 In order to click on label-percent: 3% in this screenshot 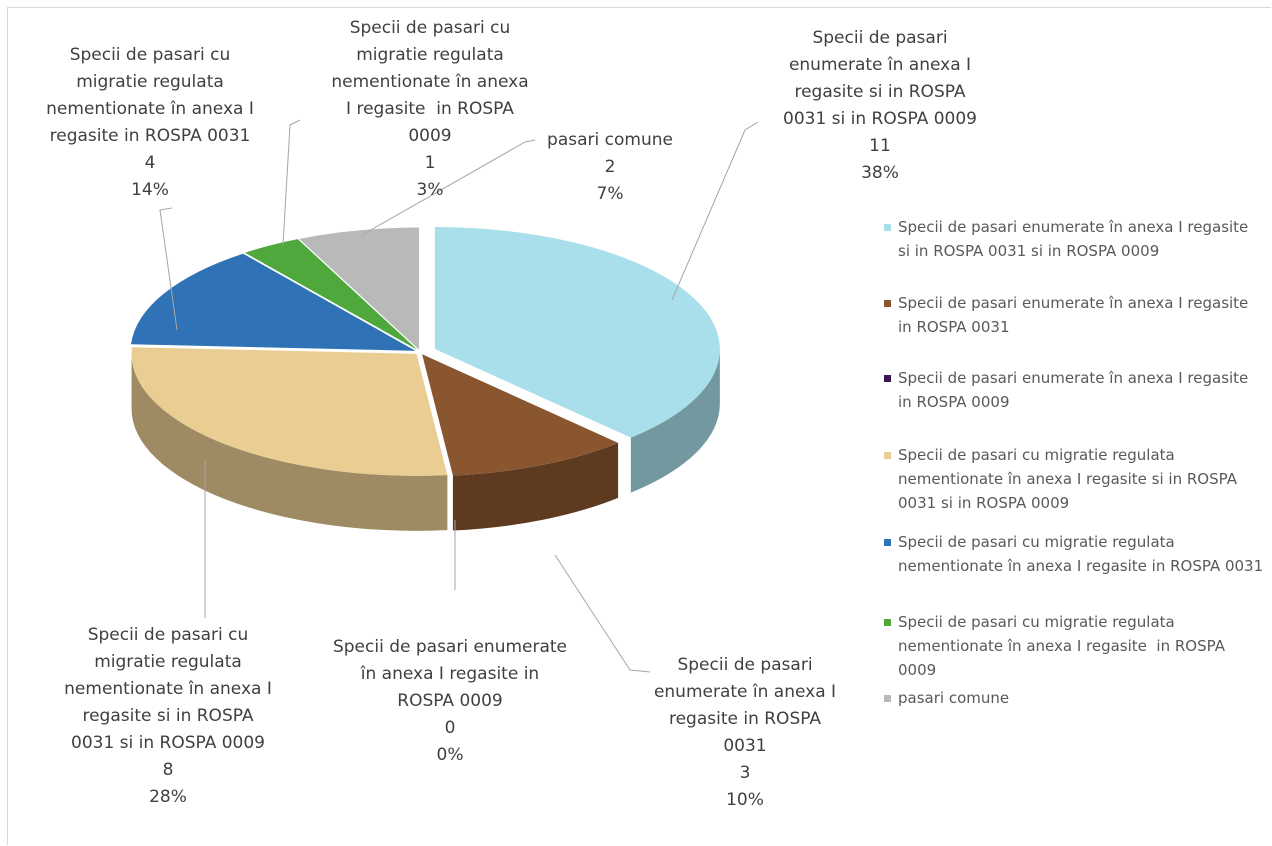, I will do `click(430, 190)`.